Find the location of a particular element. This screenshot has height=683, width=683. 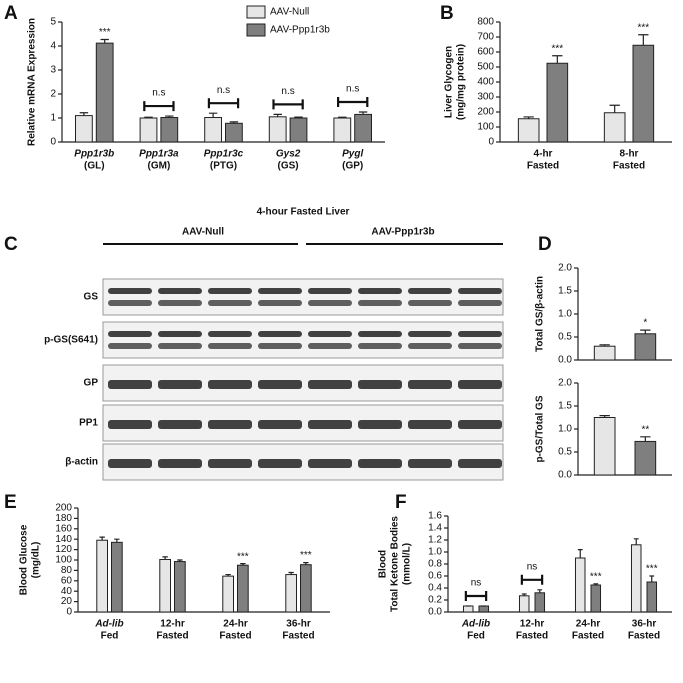

x-tick-label: Ppp1r3a is located at coordinates (159, 154).